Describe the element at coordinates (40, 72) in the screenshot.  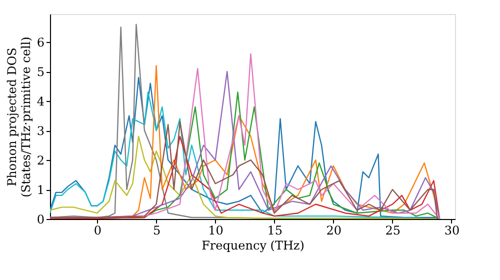
I see `y-tick-label: 5` at that location.